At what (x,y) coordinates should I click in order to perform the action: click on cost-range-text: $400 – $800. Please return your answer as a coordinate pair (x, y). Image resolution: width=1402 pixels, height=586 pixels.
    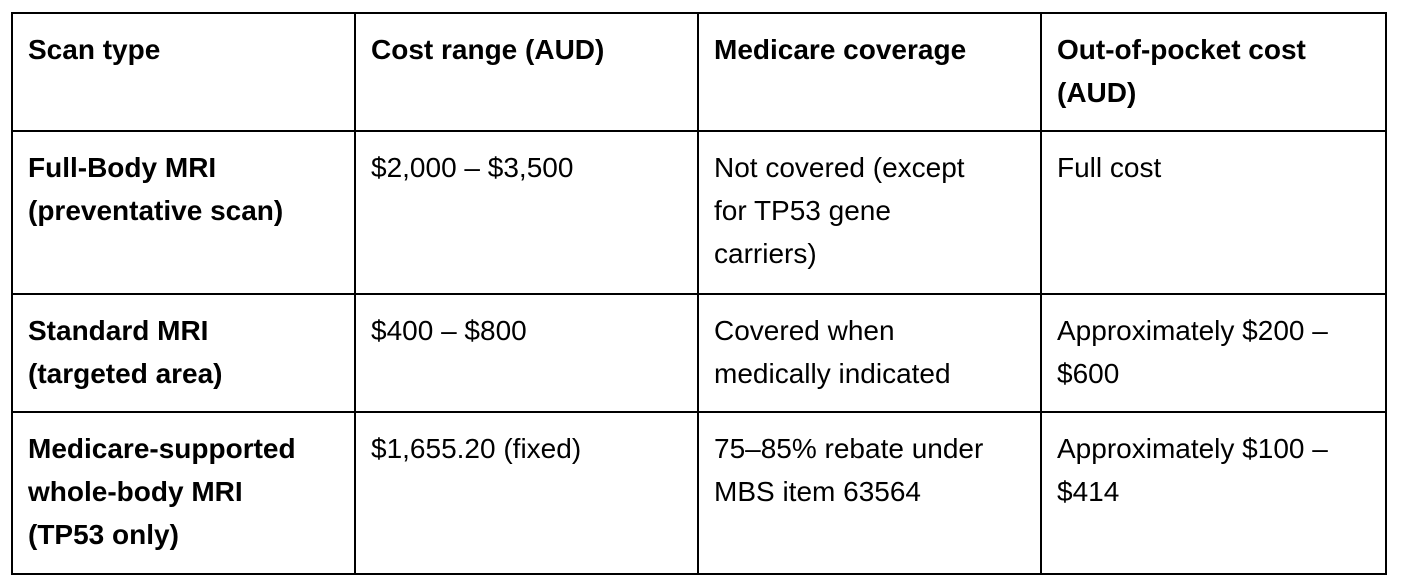
    Looking at the image, I should click on (449, 330).